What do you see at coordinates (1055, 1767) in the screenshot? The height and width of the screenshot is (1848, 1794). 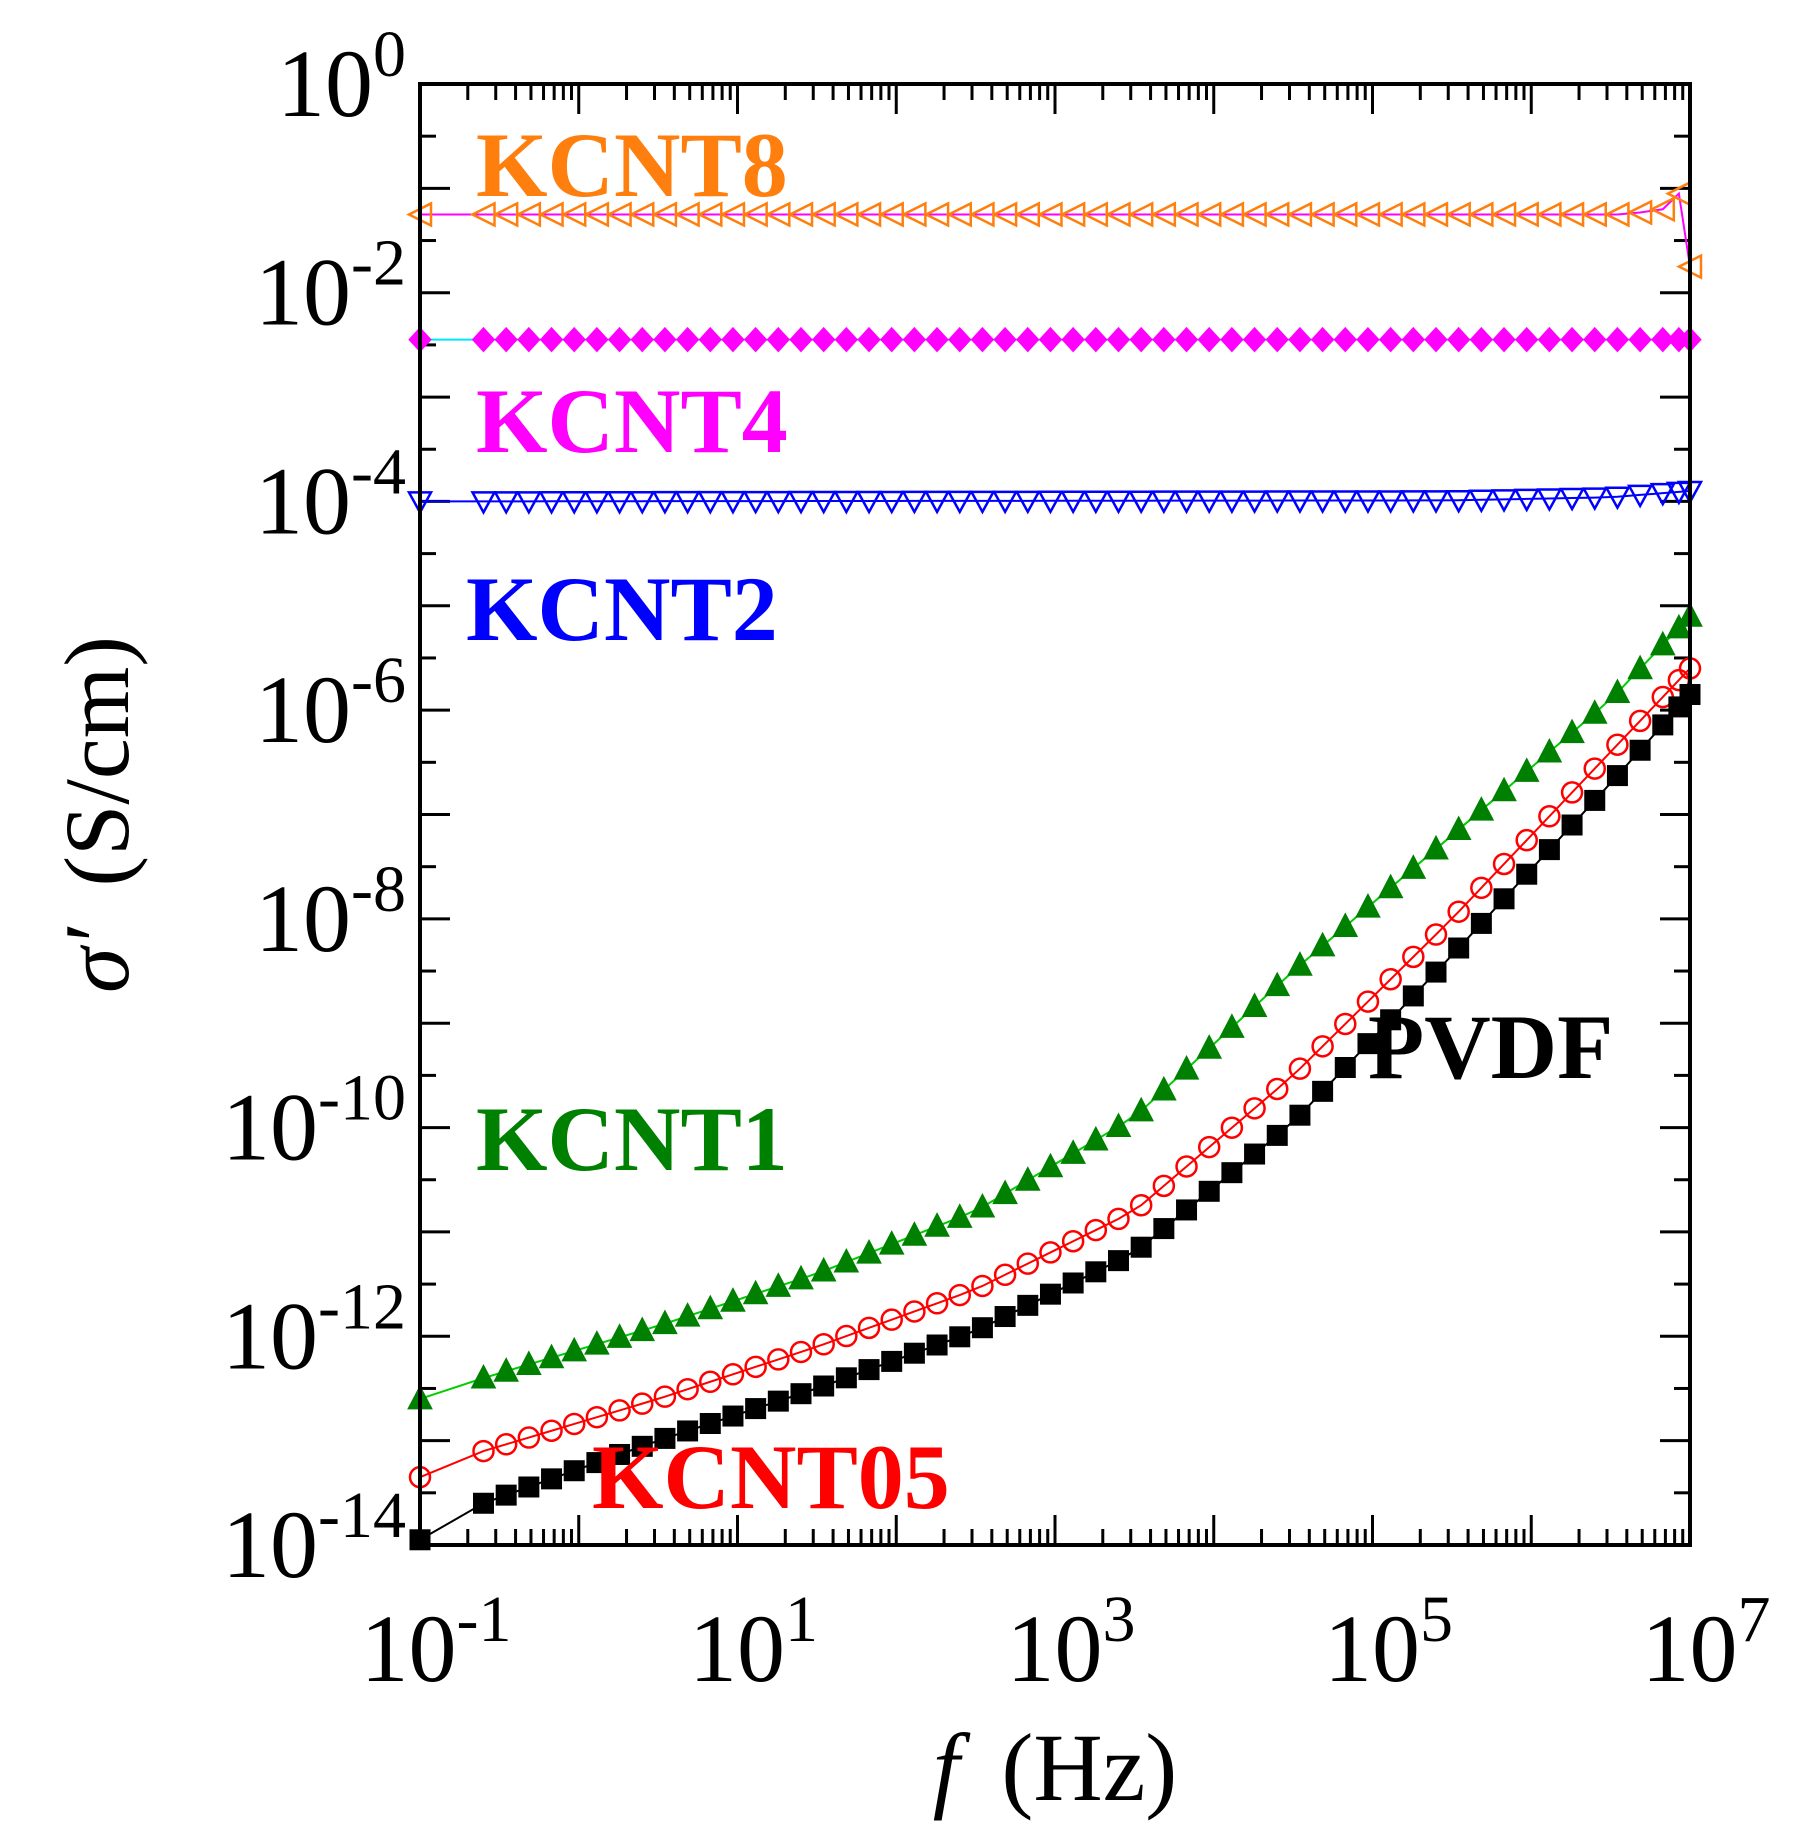 I see `x-axis-label: f (Hz)` at bounding box center [1055, 1767].